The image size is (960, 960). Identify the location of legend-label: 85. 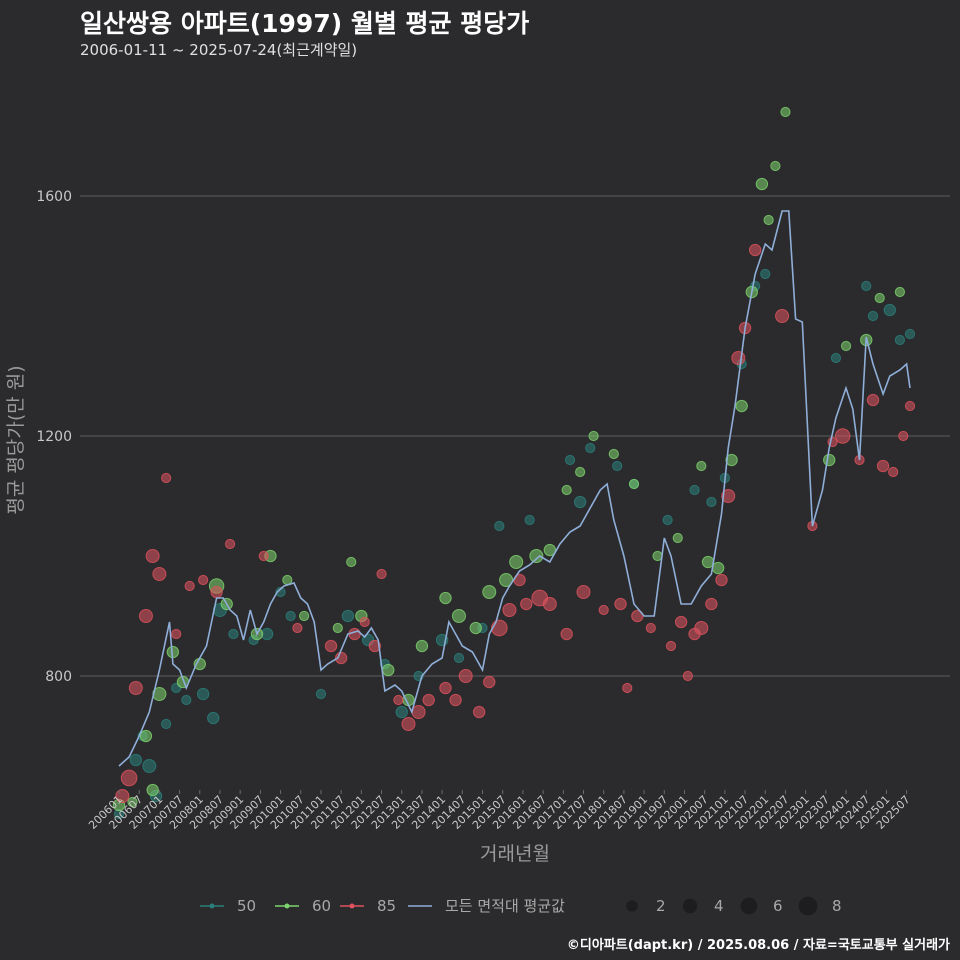
(386, 906).